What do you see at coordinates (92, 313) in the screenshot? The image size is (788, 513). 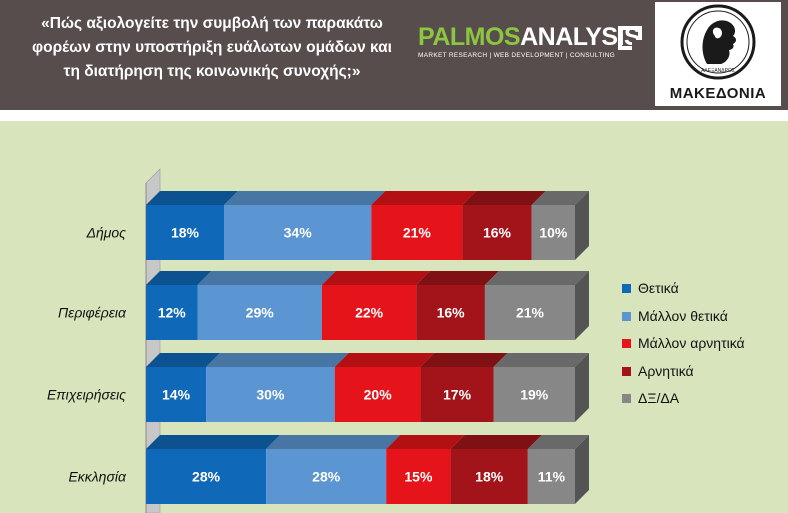 I see `category-label: Περιφέρεια` at bounding box center [92, 313].